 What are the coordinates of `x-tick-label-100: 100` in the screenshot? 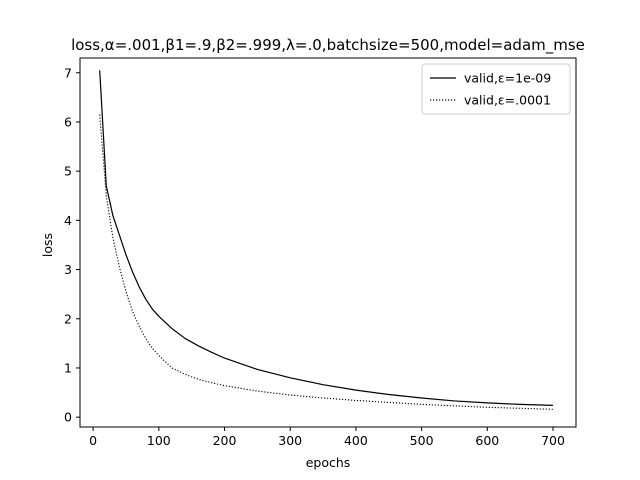 It's located at (159, 440).